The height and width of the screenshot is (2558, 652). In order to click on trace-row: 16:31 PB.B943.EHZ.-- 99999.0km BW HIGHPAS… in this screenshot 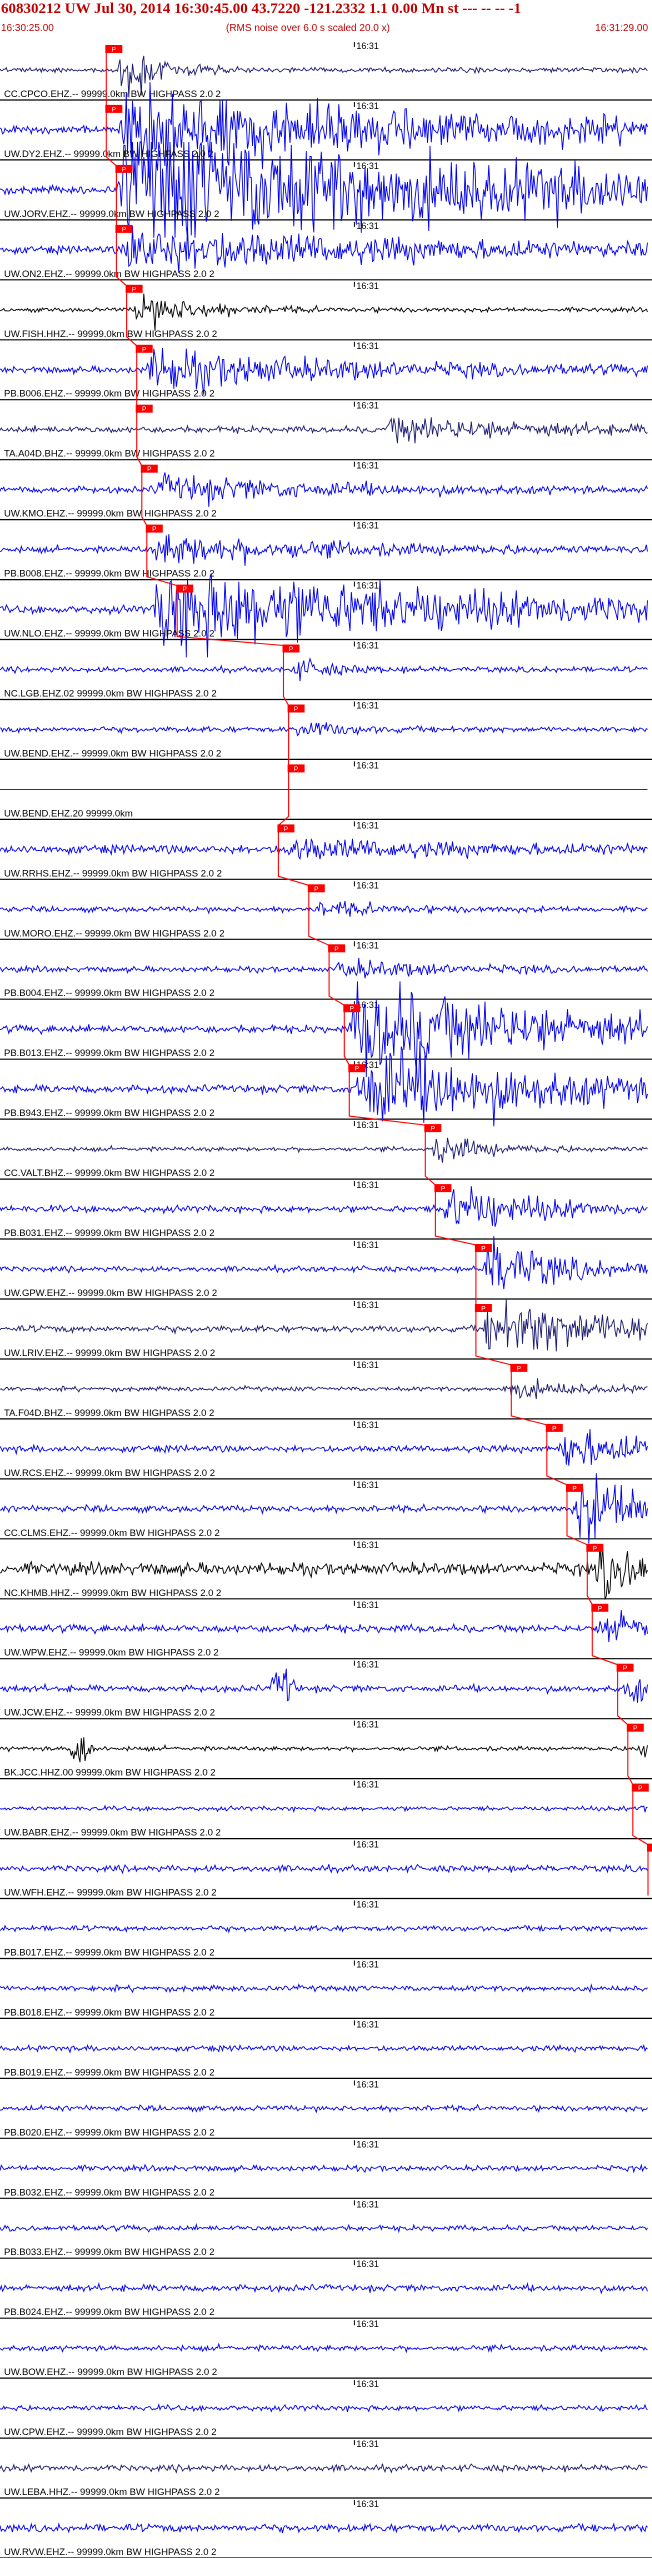, I will do `click(326, 1084)`.